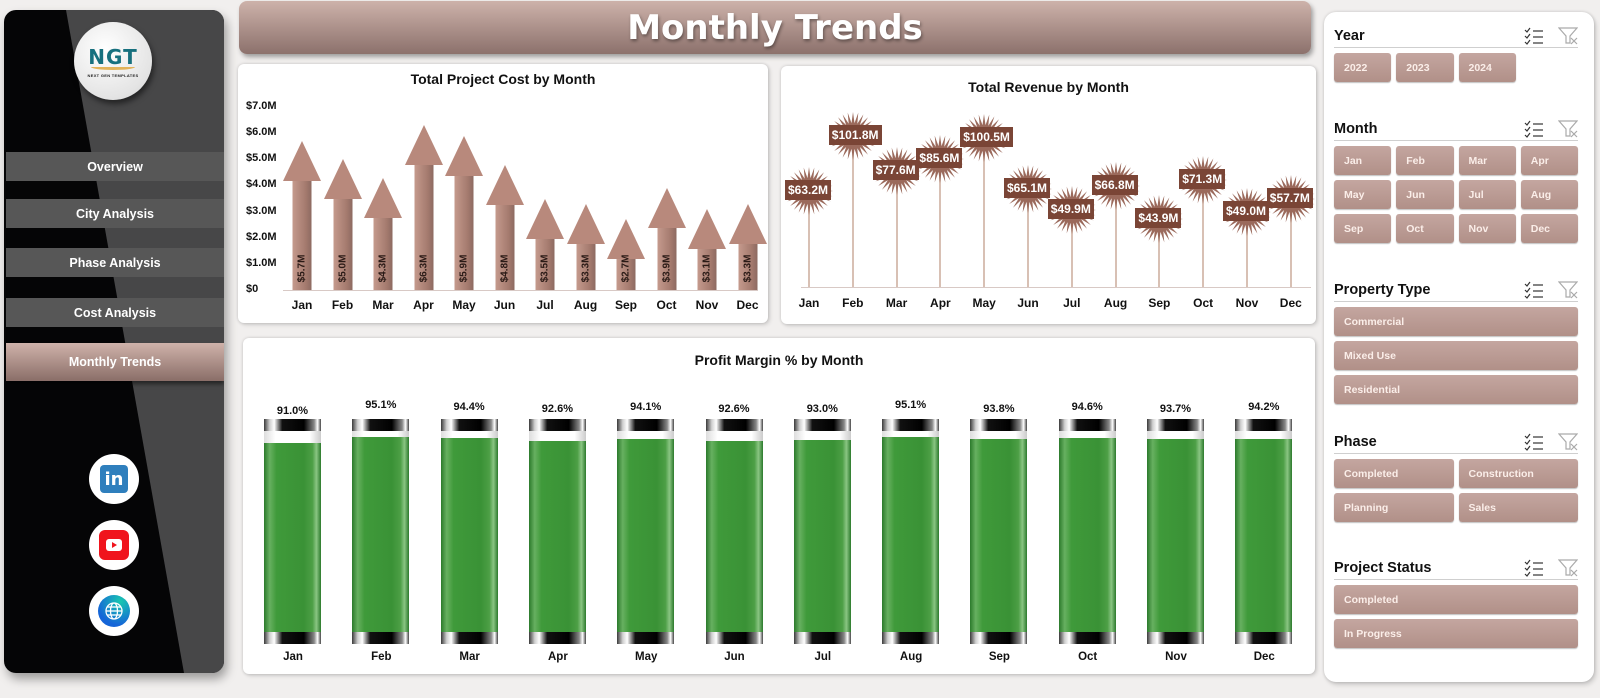 Image resolution: width=1600 pixels, height=698 pixels. I want to click on profit-bar: 92.6%, so click(557, 506).